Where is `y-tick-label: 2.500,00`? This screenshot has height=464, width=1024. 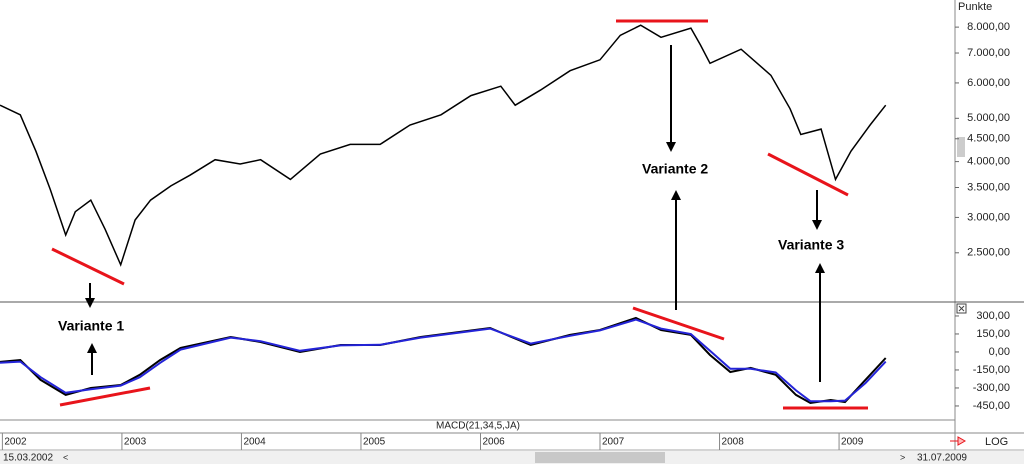 y-tick-label: 2.500,00 is located at coordinates (988, 253).